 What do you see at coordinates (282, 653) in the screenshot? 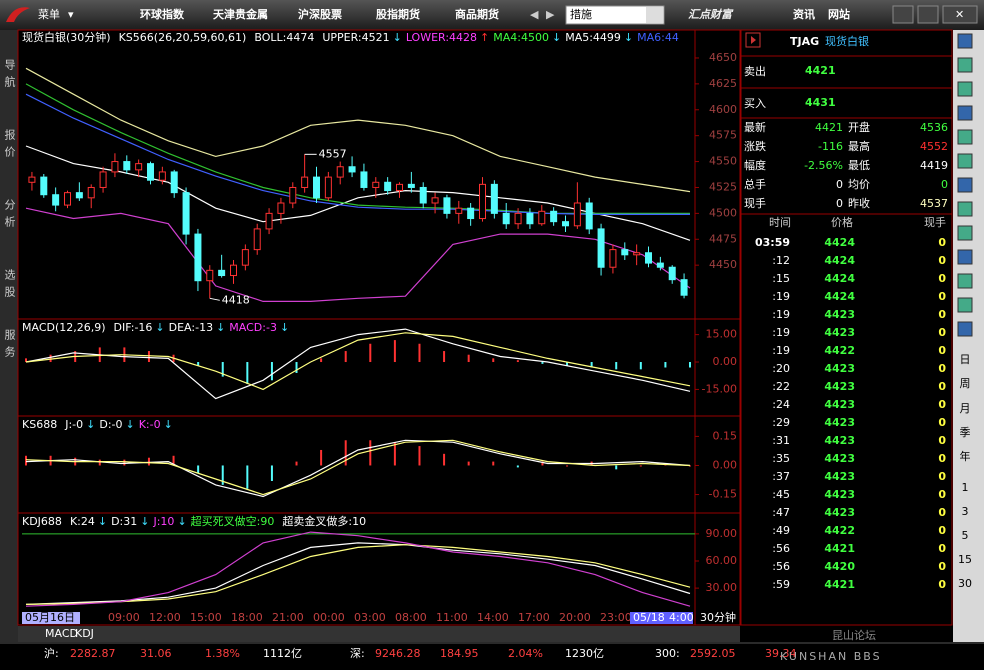
I see `status-item: 1112亿` at bounding box center [282, 653].